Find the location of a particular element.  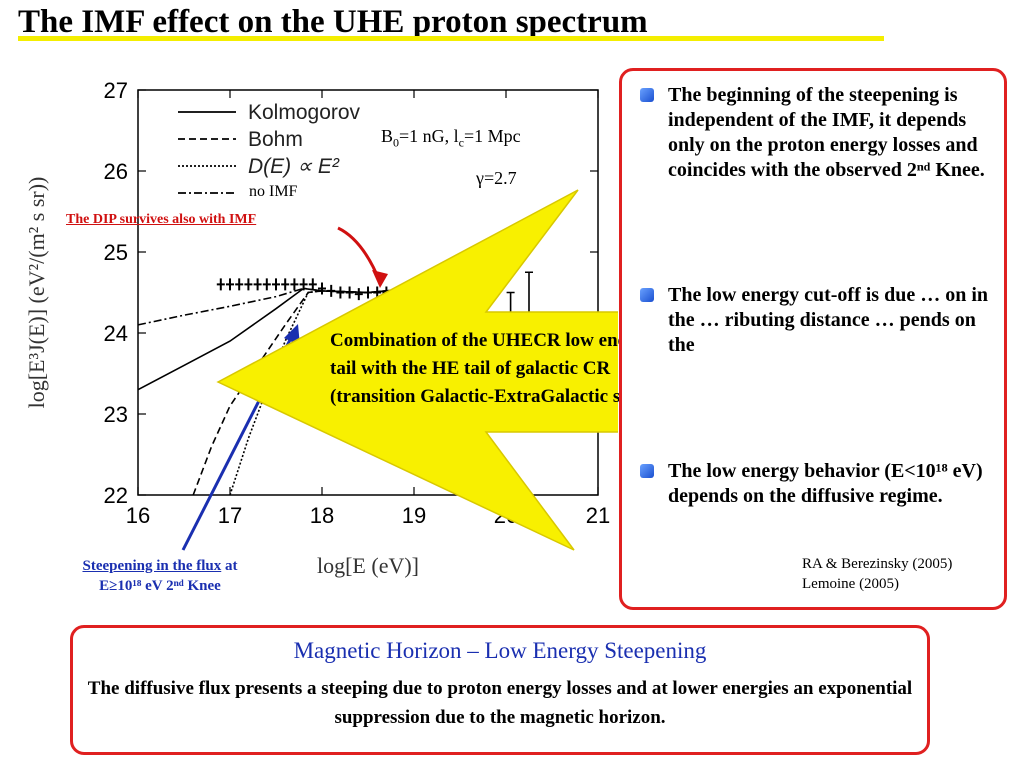

ref-2: Lemoine (2005) is located at coordinates (851, 584).